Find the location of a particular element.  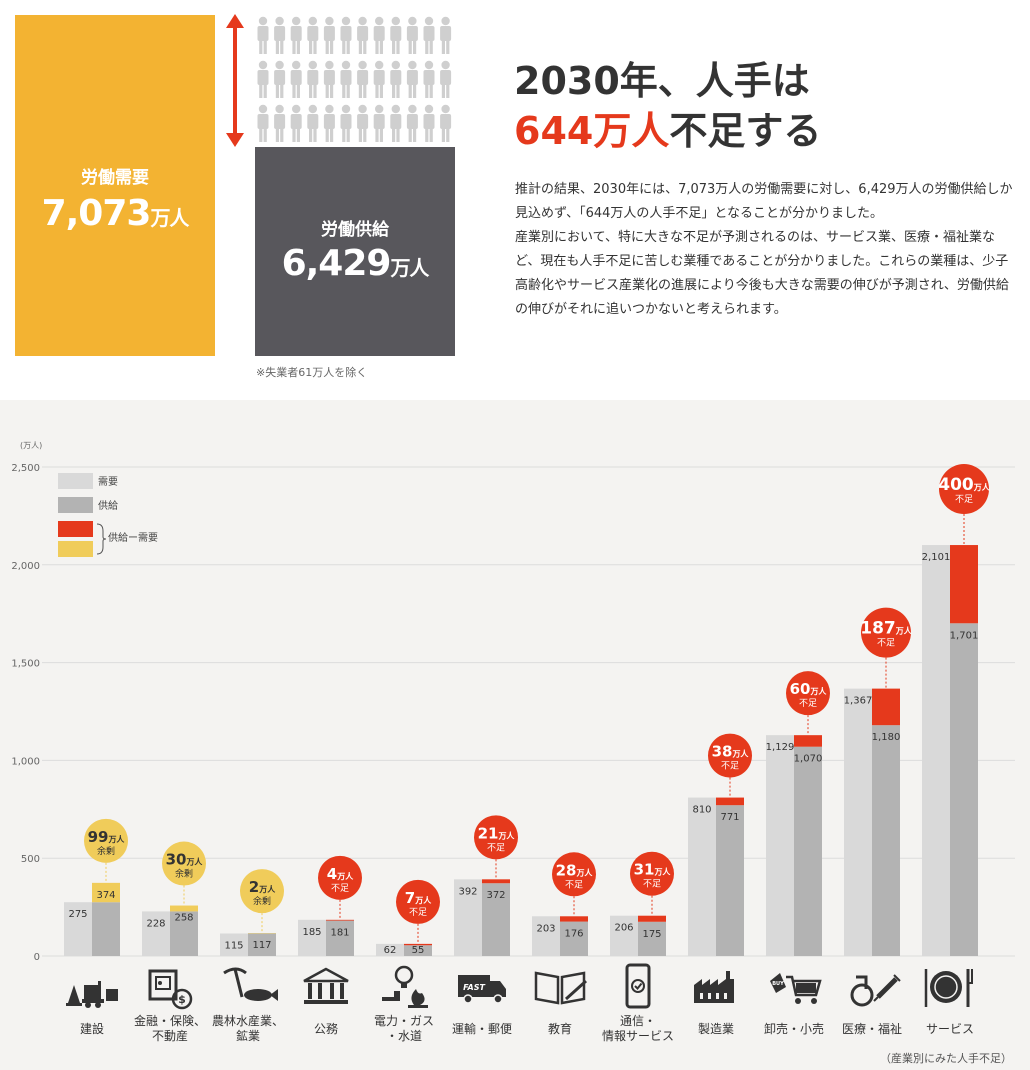

supply-value-label: 176 is located at coordinates (573, 934).